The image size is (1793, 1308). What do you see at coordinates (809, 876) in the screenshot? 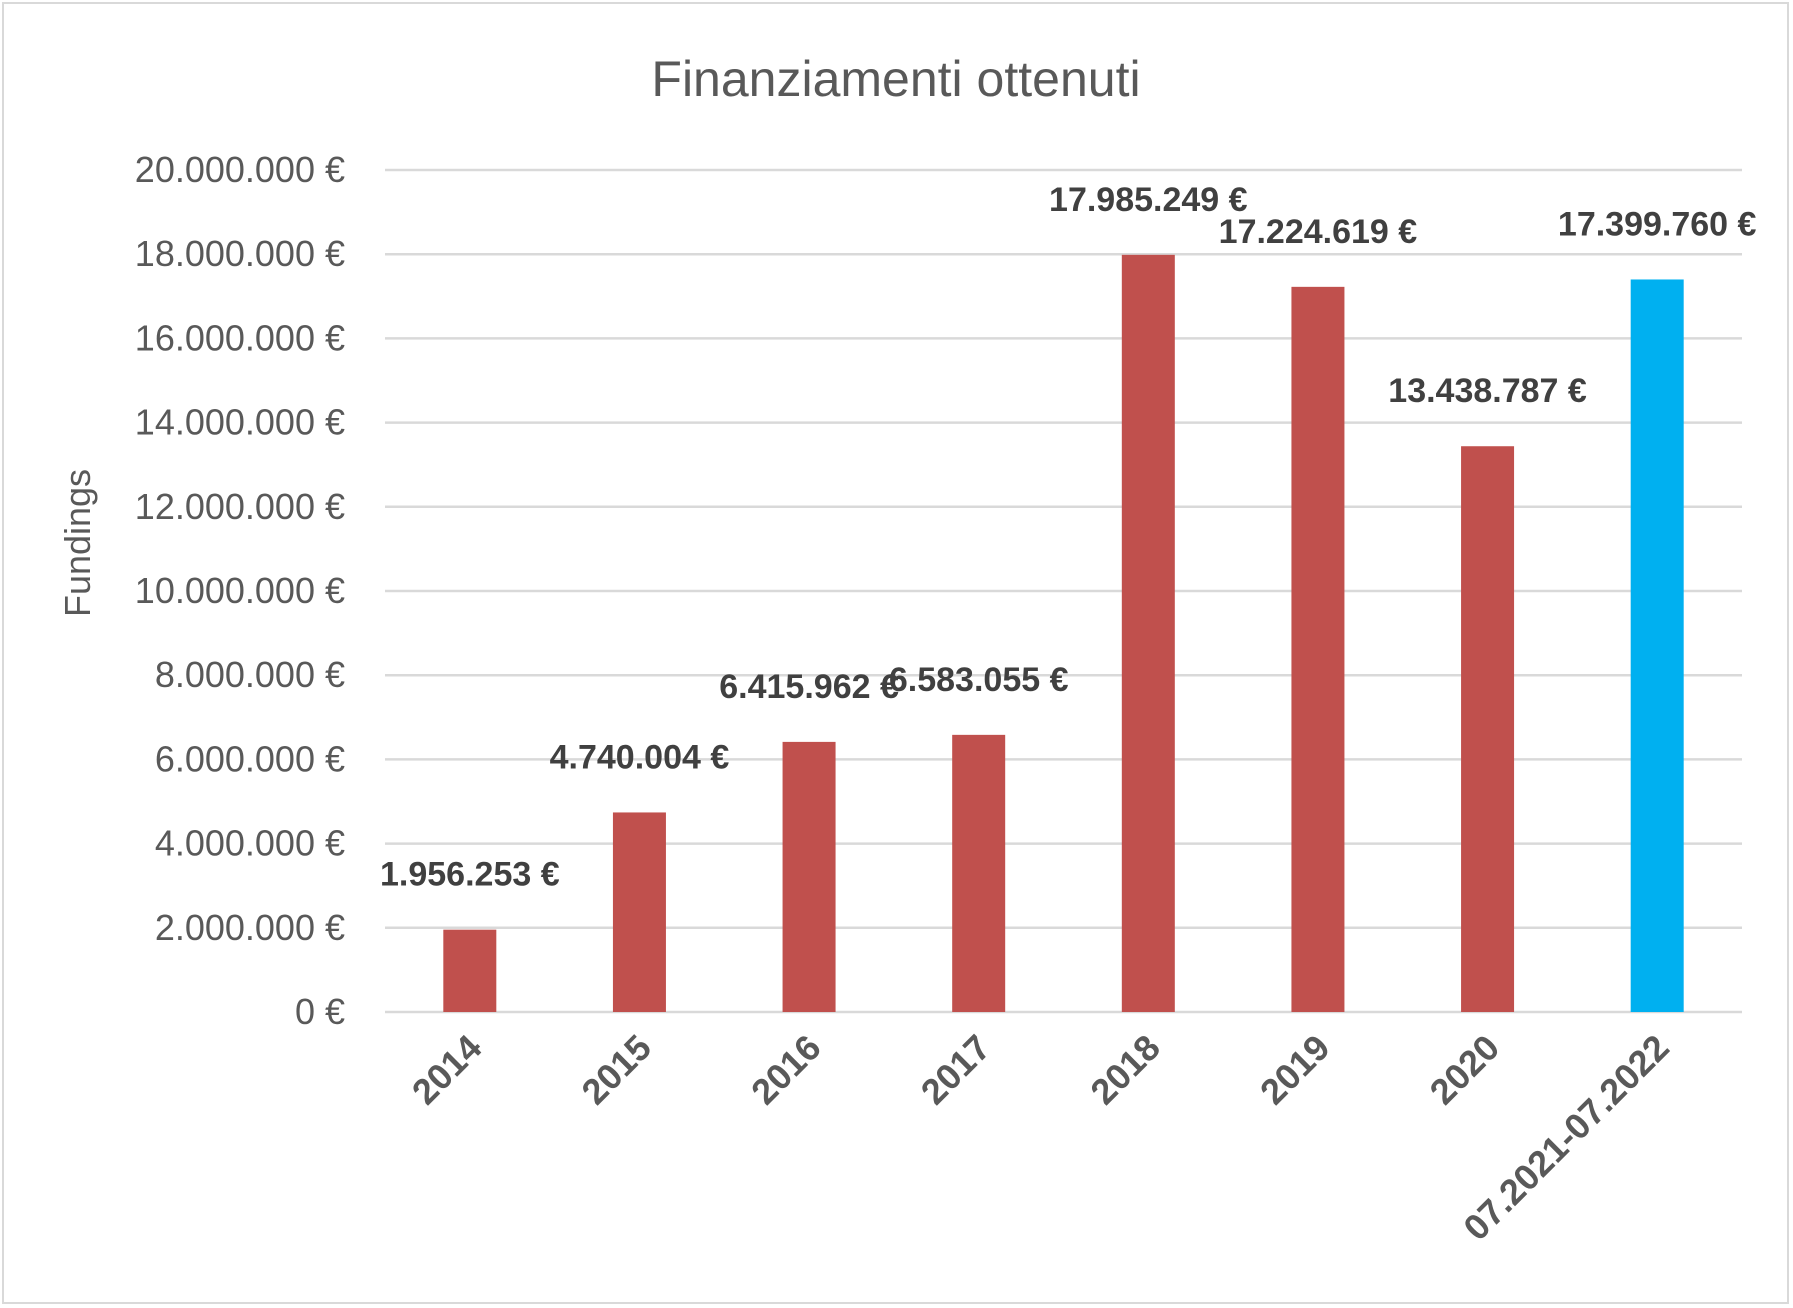
I see `bar-2016` at bounding box center [809, 876].